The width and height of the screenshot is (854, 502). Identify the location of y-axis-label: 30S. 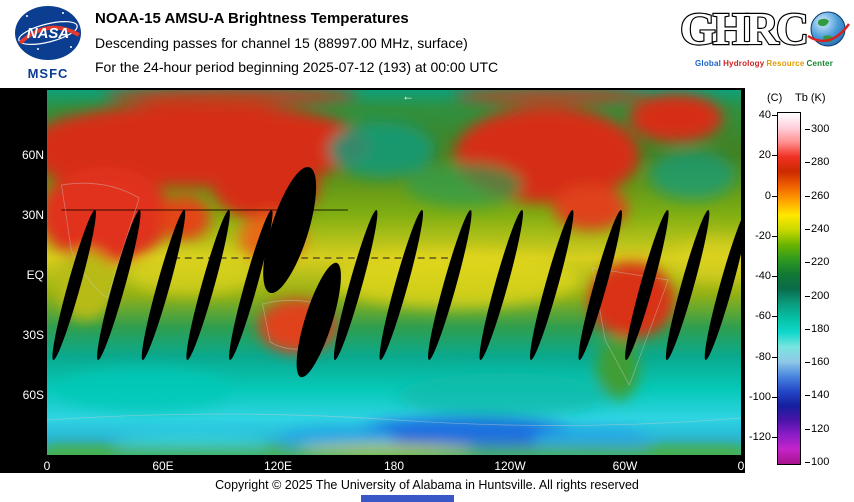
(33, 335).